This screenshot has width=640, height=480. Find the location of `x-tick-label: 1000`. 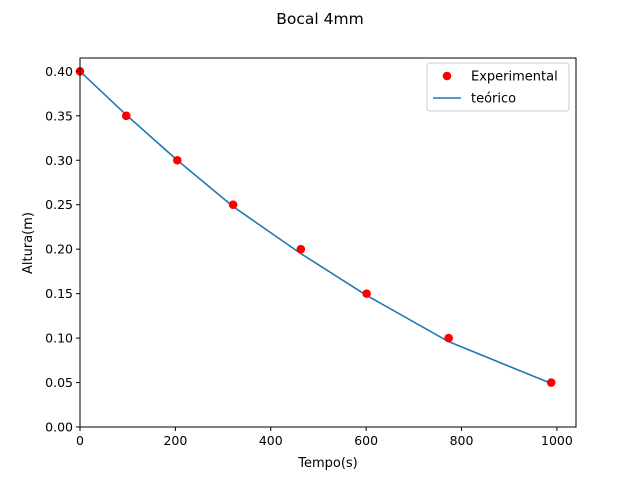

x-tick-label: 1000 is located at coordinates (557, 440).